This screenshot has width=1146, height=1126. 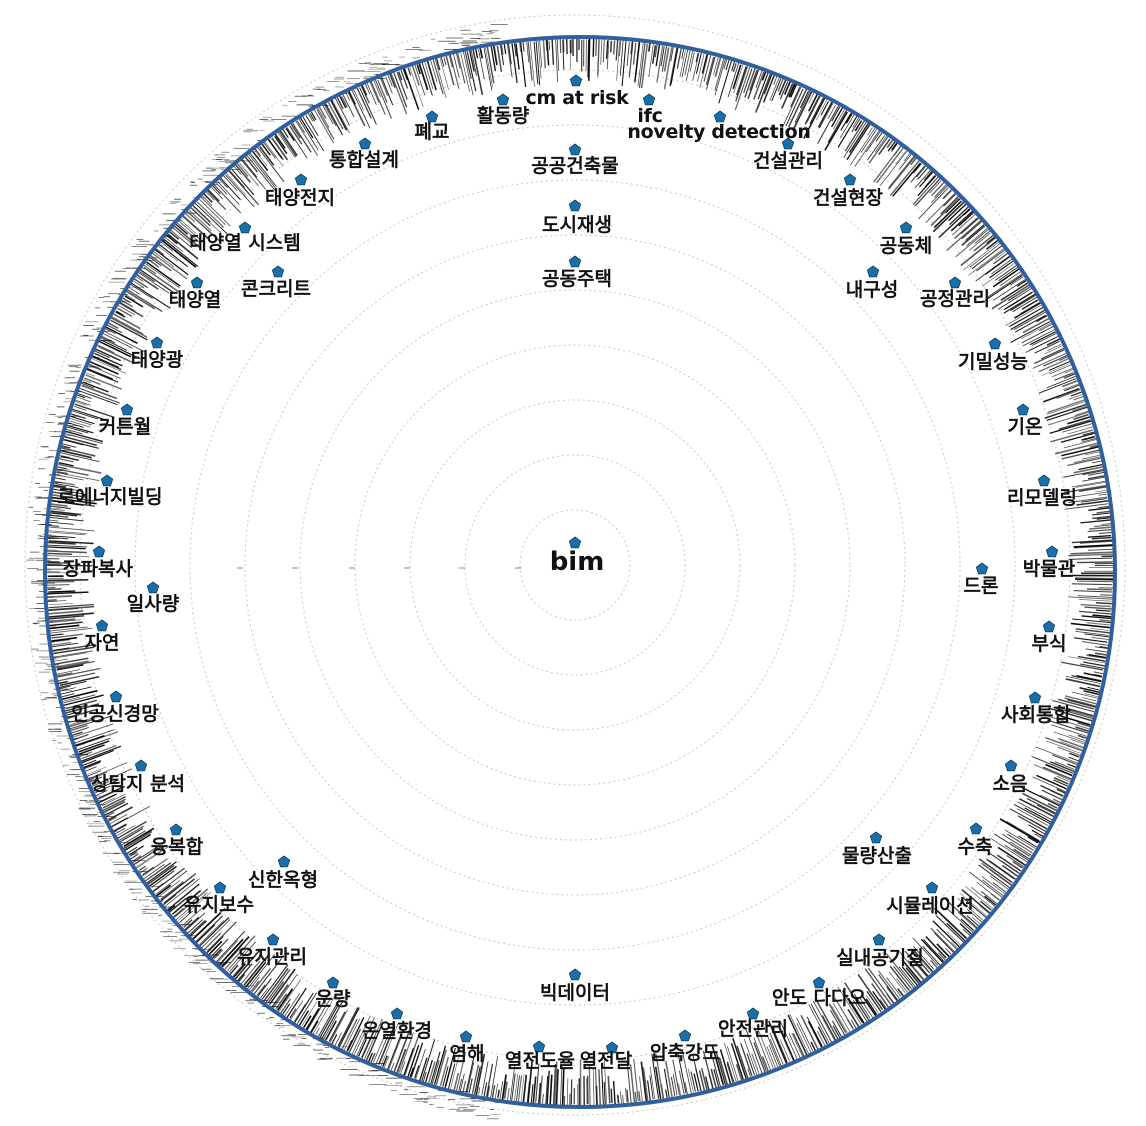 I want to click on node-marker-o_sahoetonghap, so click(x=1034, y=697).